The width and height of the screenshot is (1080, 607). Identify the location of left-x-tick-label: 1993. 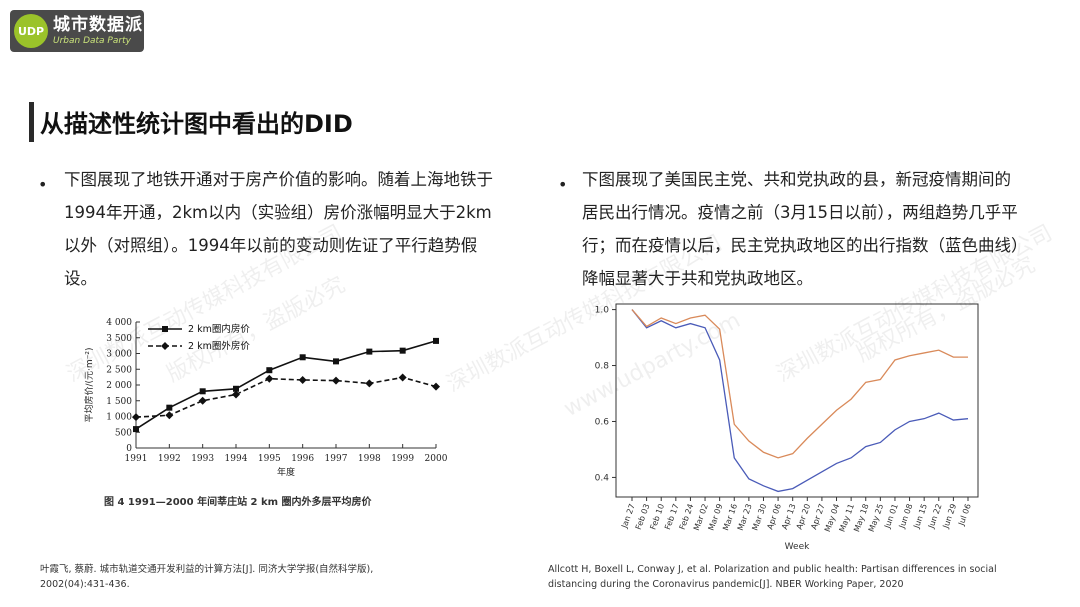
(202, 459).